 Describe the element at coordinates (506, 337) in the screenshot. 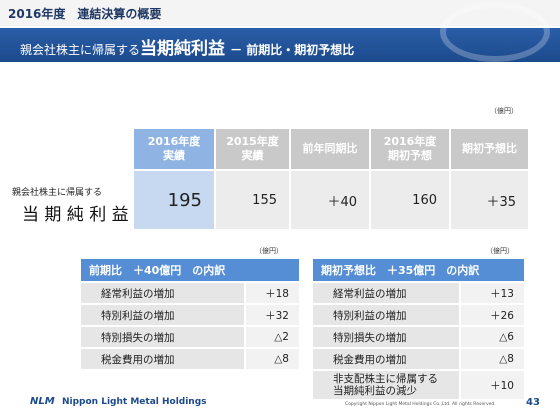

I see `value: △6` at that location.